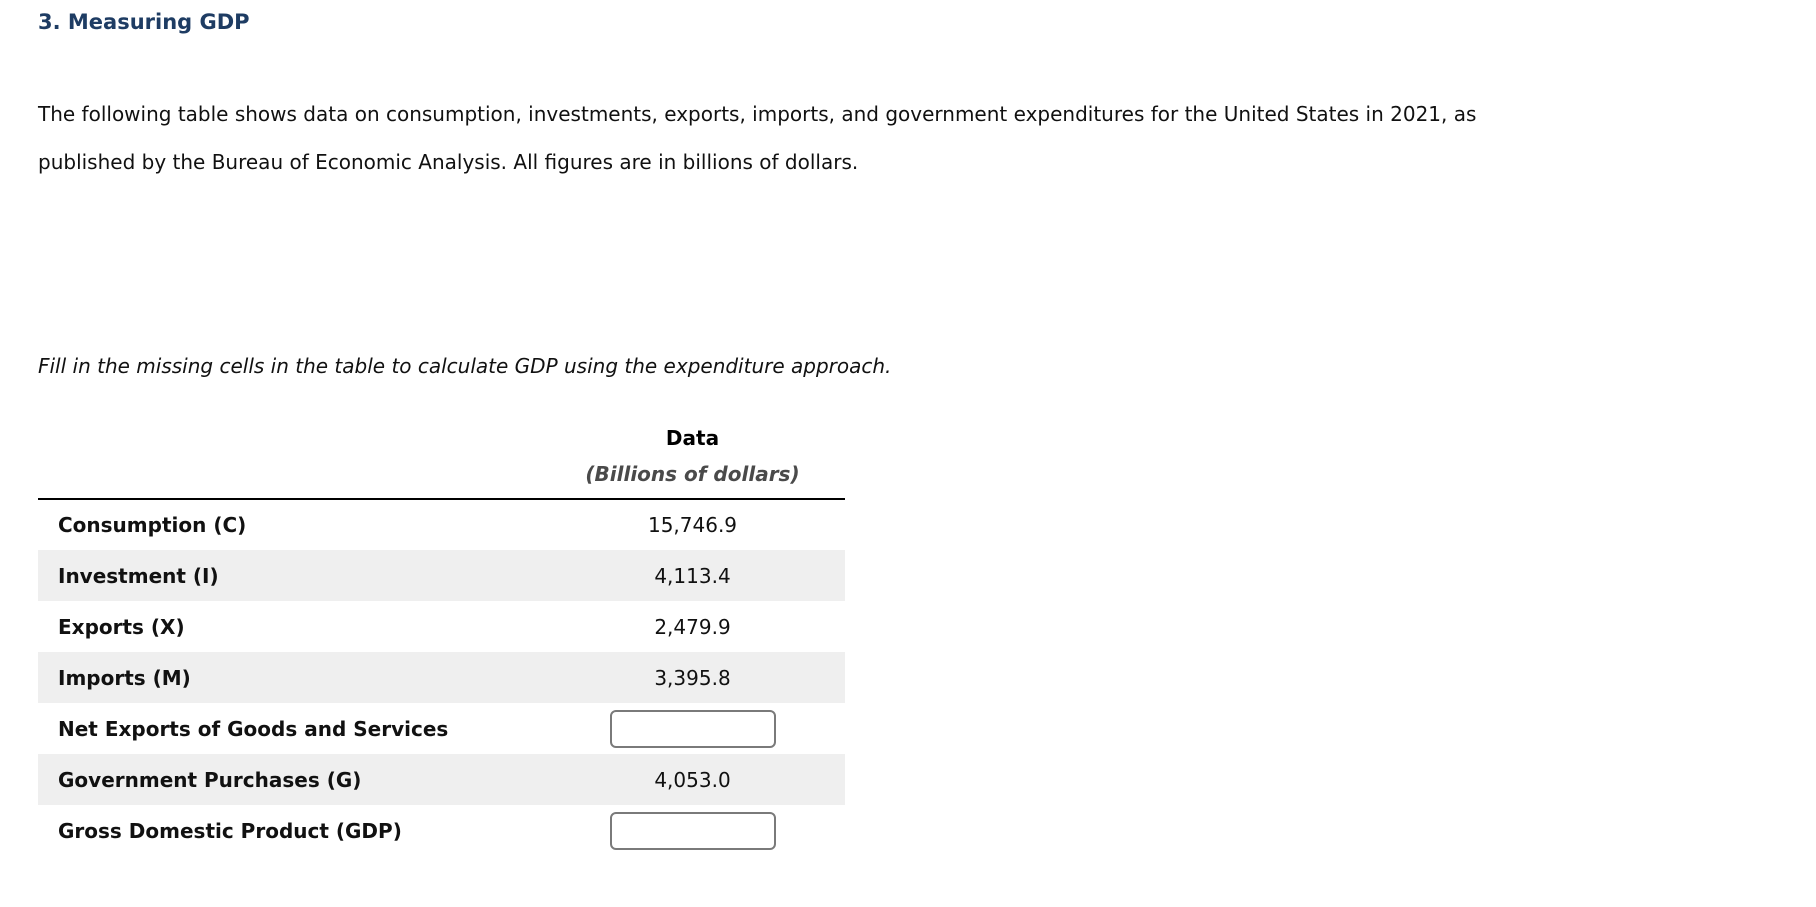  I want to click on data-column-header: Data (Billions of dollars), so click(692, 460).